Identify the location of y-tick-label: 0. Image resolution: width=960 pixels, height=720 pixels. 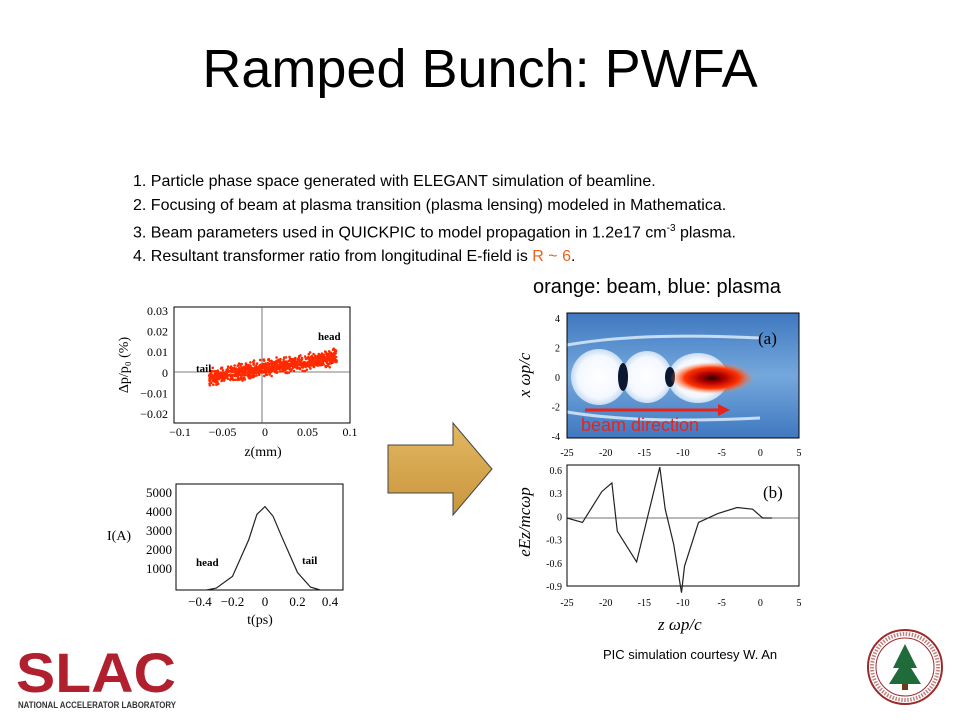
(557, 378).